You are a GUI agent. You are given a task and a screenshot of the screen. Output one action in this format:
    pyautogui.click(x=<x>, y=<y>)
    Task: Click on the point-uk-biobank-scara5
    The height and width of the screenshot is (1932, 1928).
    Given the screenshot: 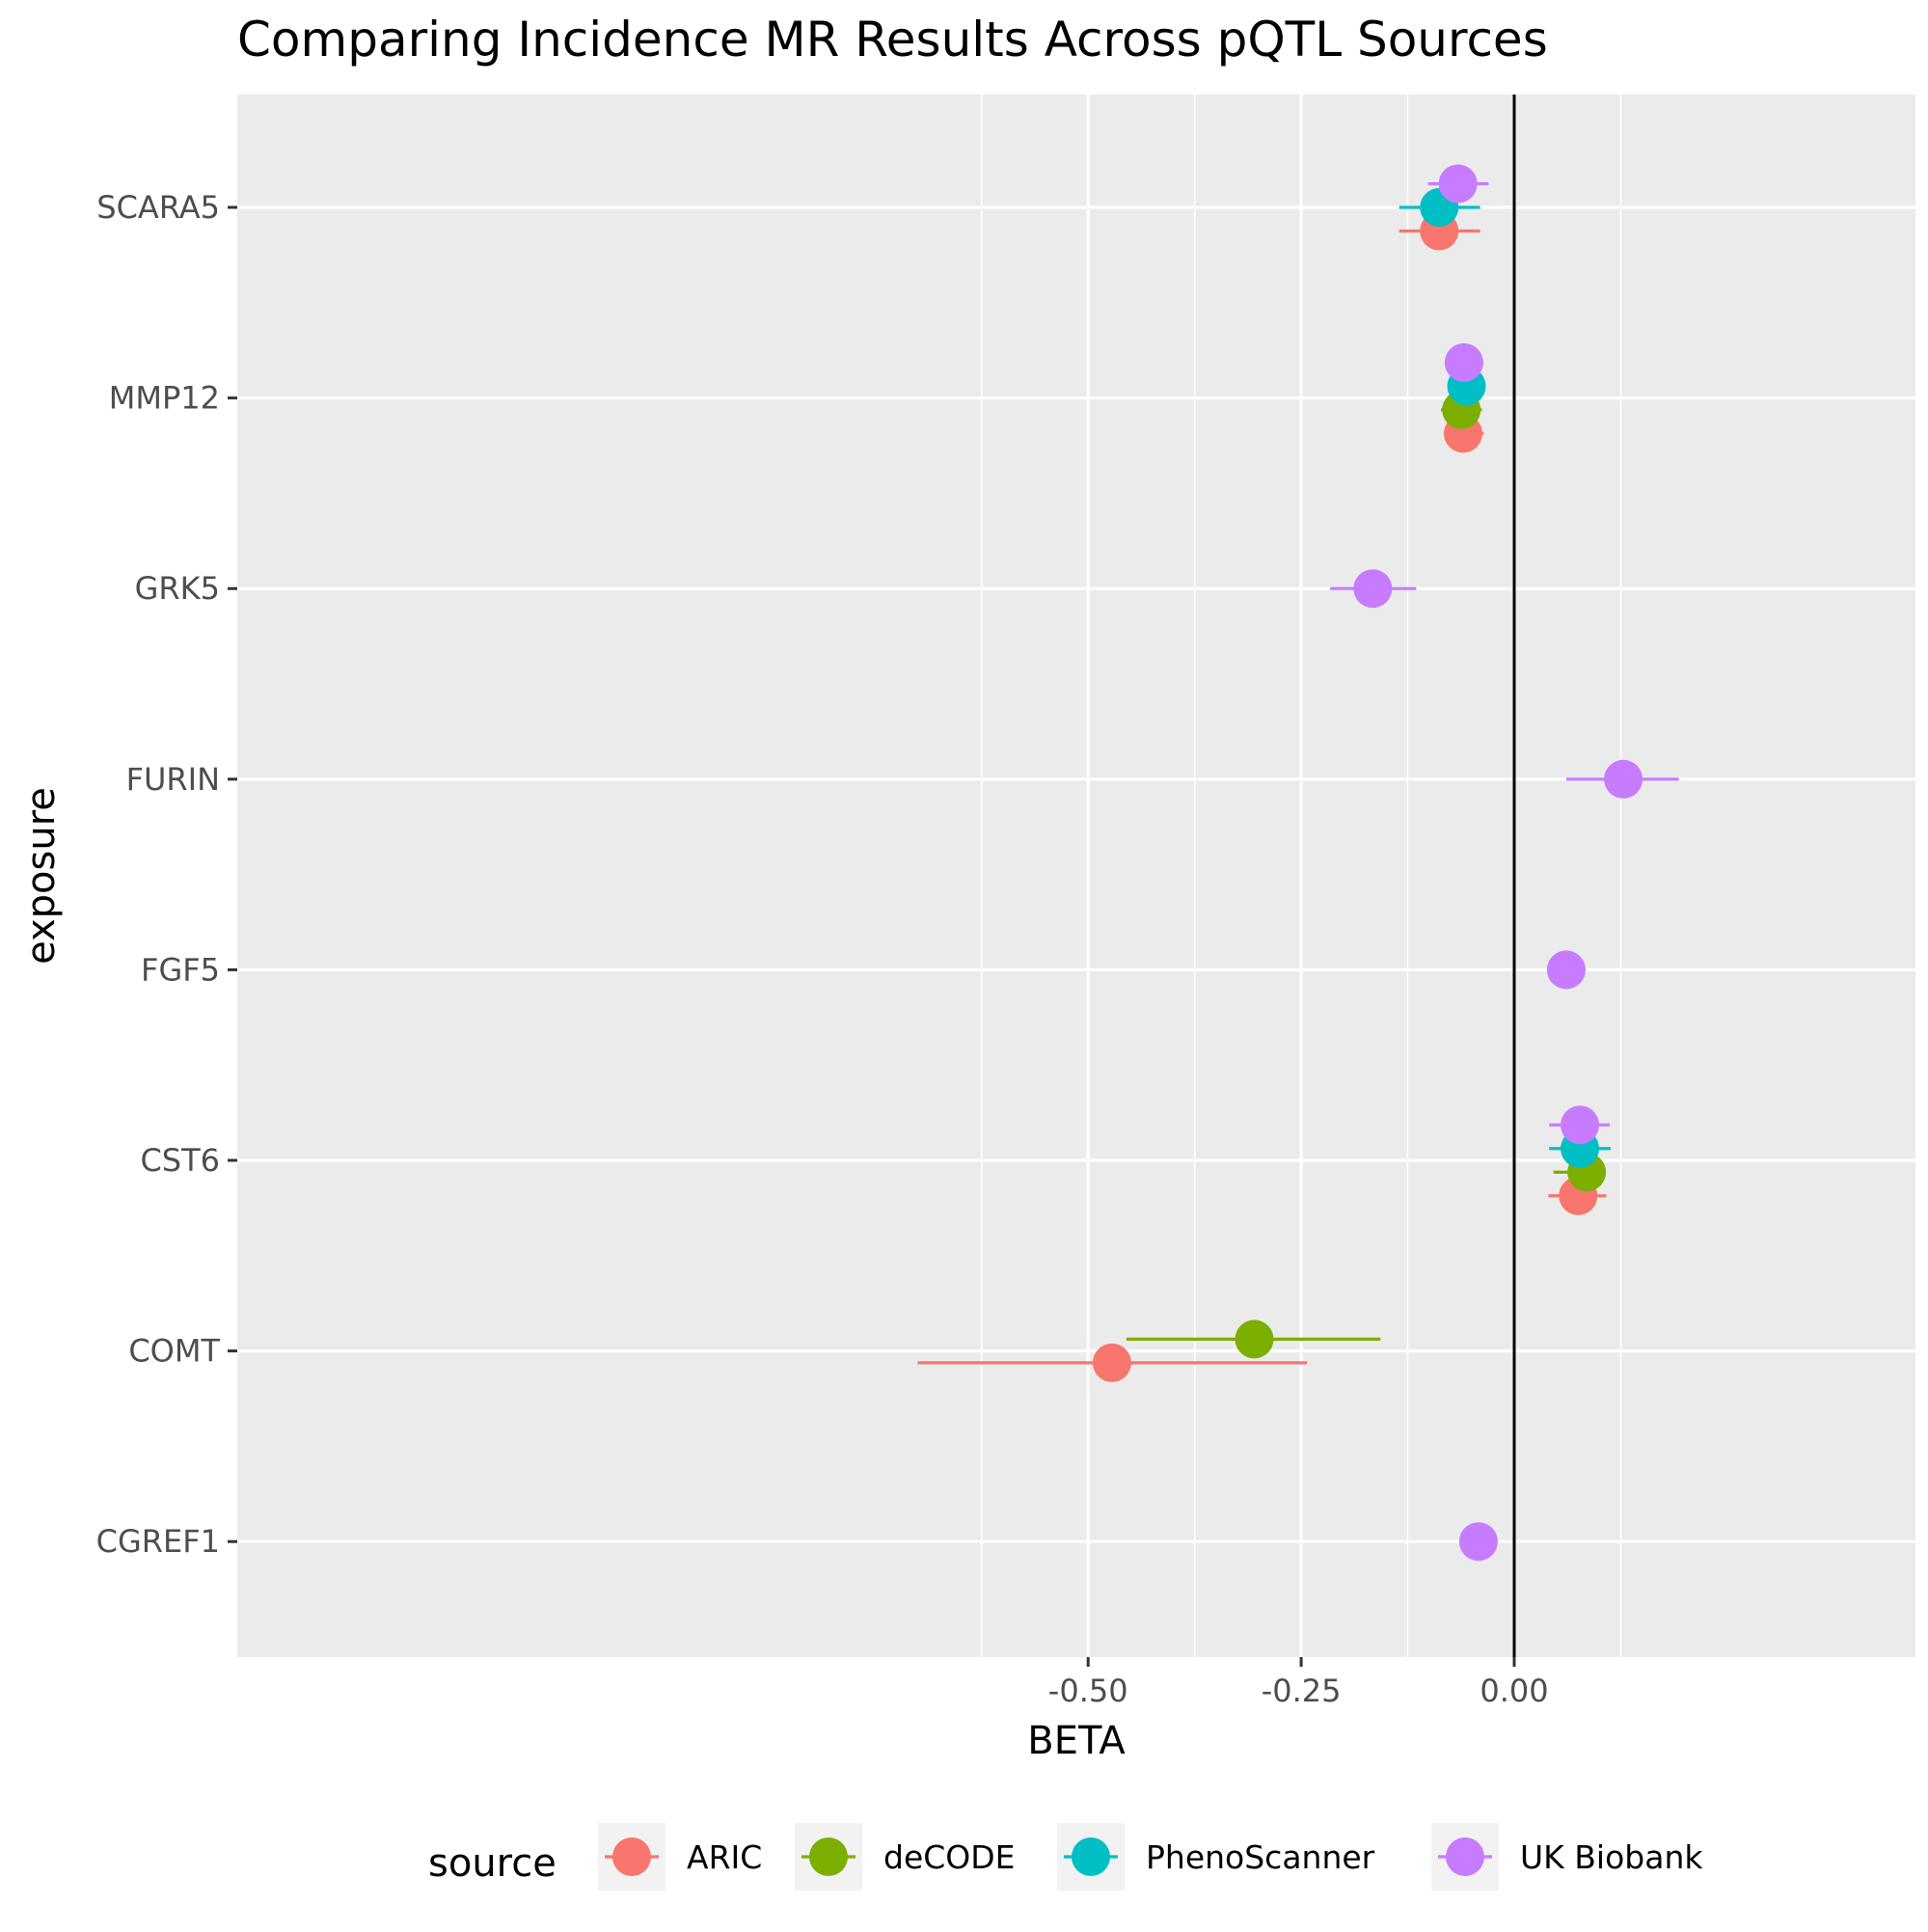 What is the action you would take?
    pyautogui.click(x=1458, y=184)
    